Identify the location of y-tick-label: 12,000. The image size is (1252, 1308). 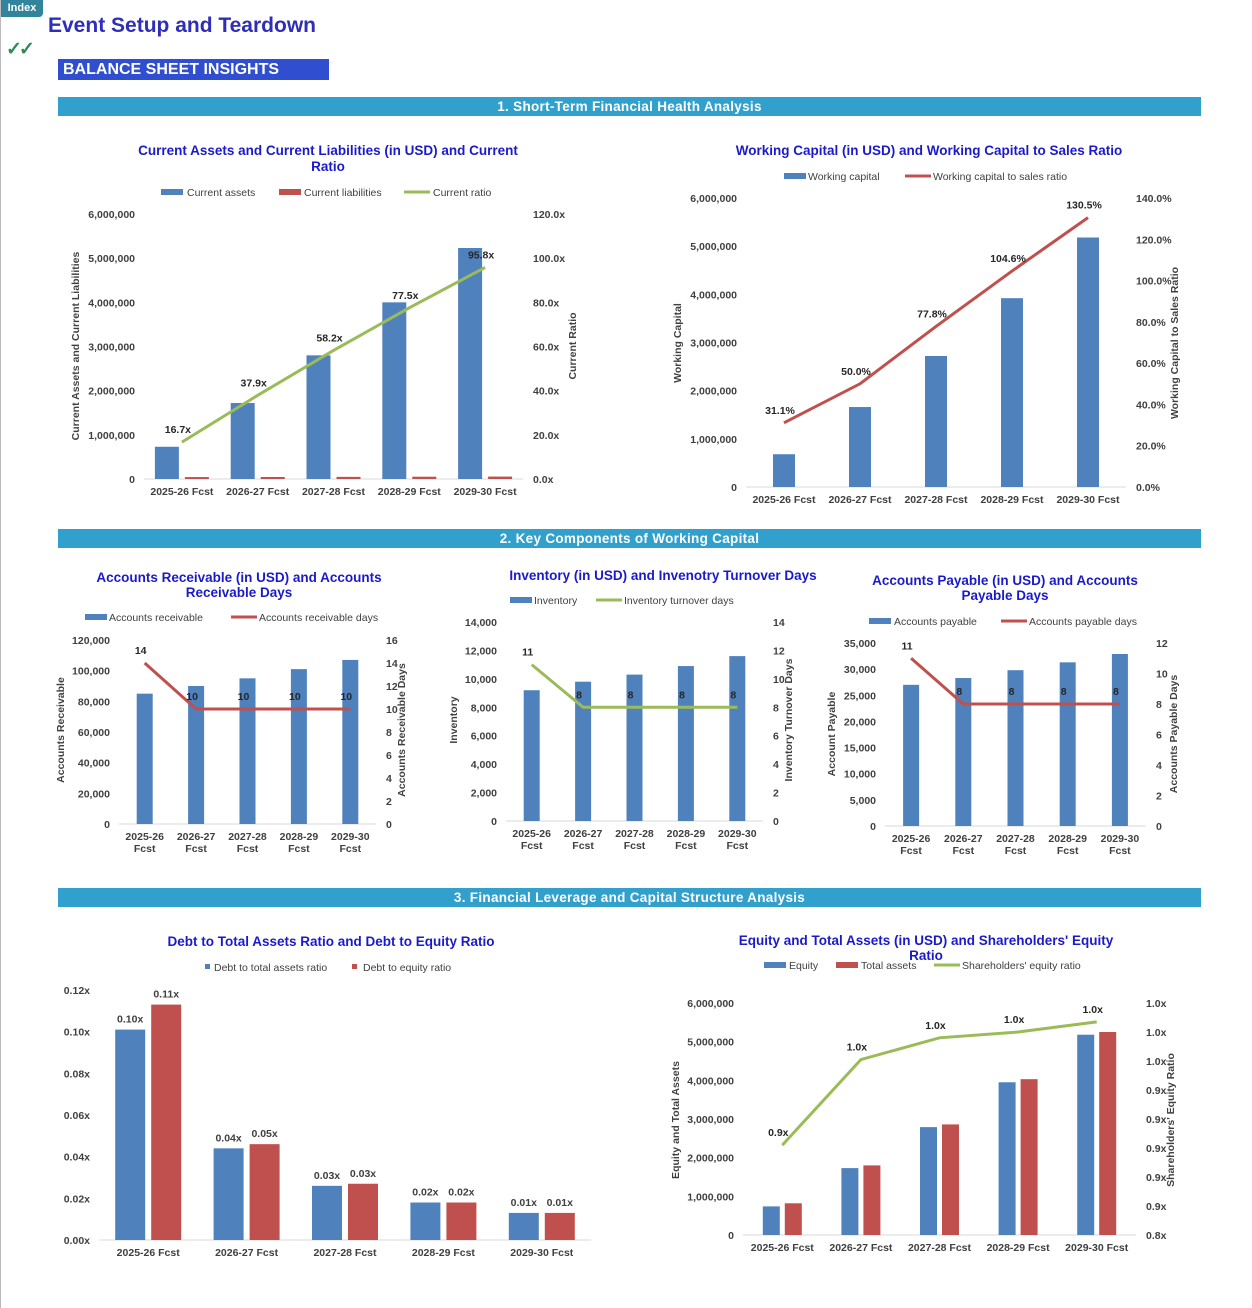
(481, 651).